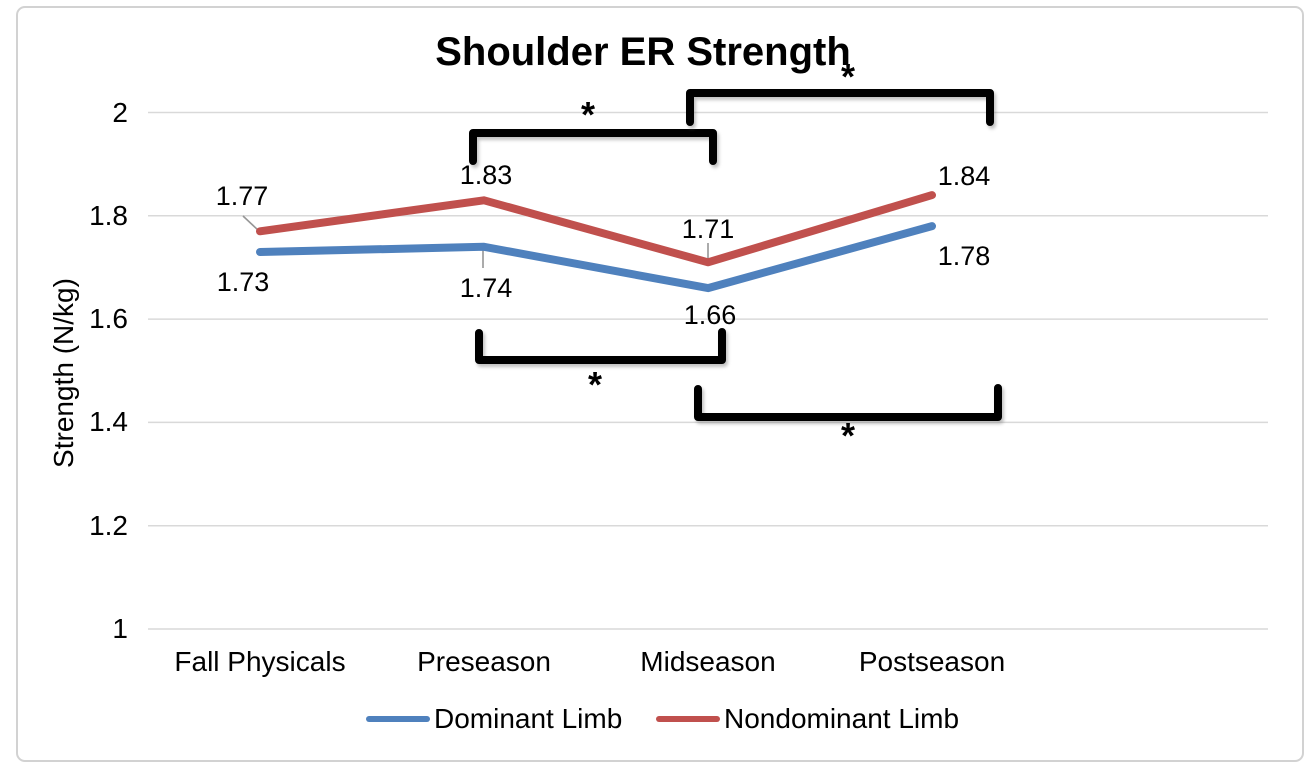 The width and height of the screenshot is (1308, 768). I want to click on series-line-nondominant-limb, so click(596, 229).